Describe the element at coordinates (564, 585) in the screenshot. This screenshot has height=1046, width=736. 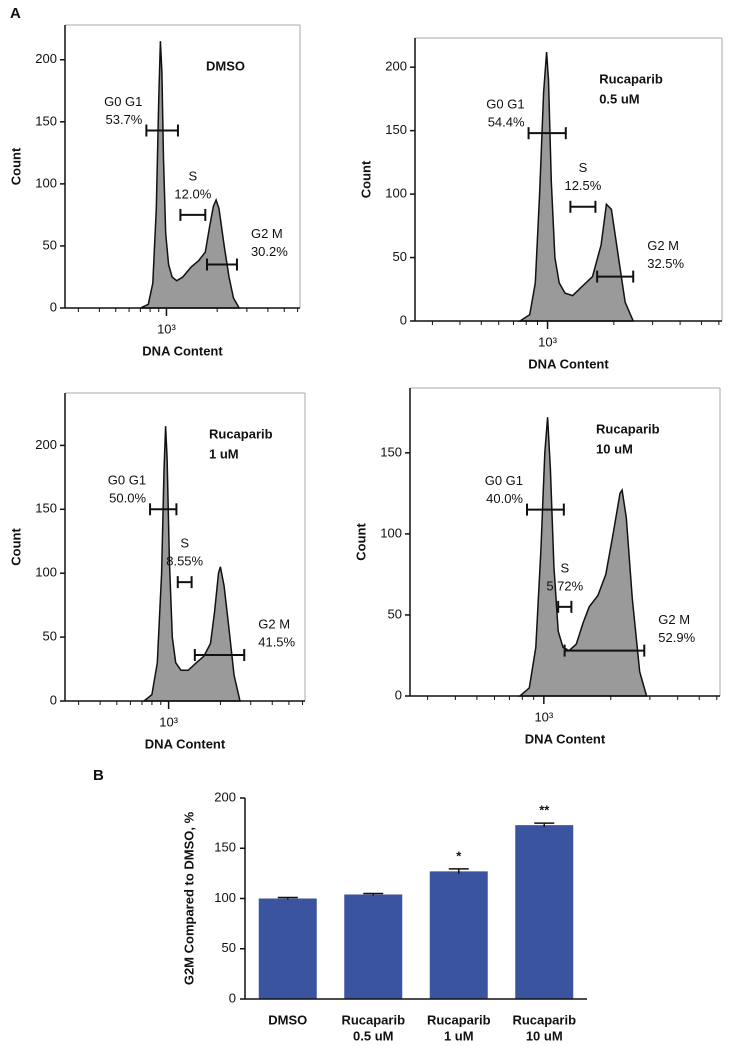
I see `gate-percent: 5.72%` at that location.